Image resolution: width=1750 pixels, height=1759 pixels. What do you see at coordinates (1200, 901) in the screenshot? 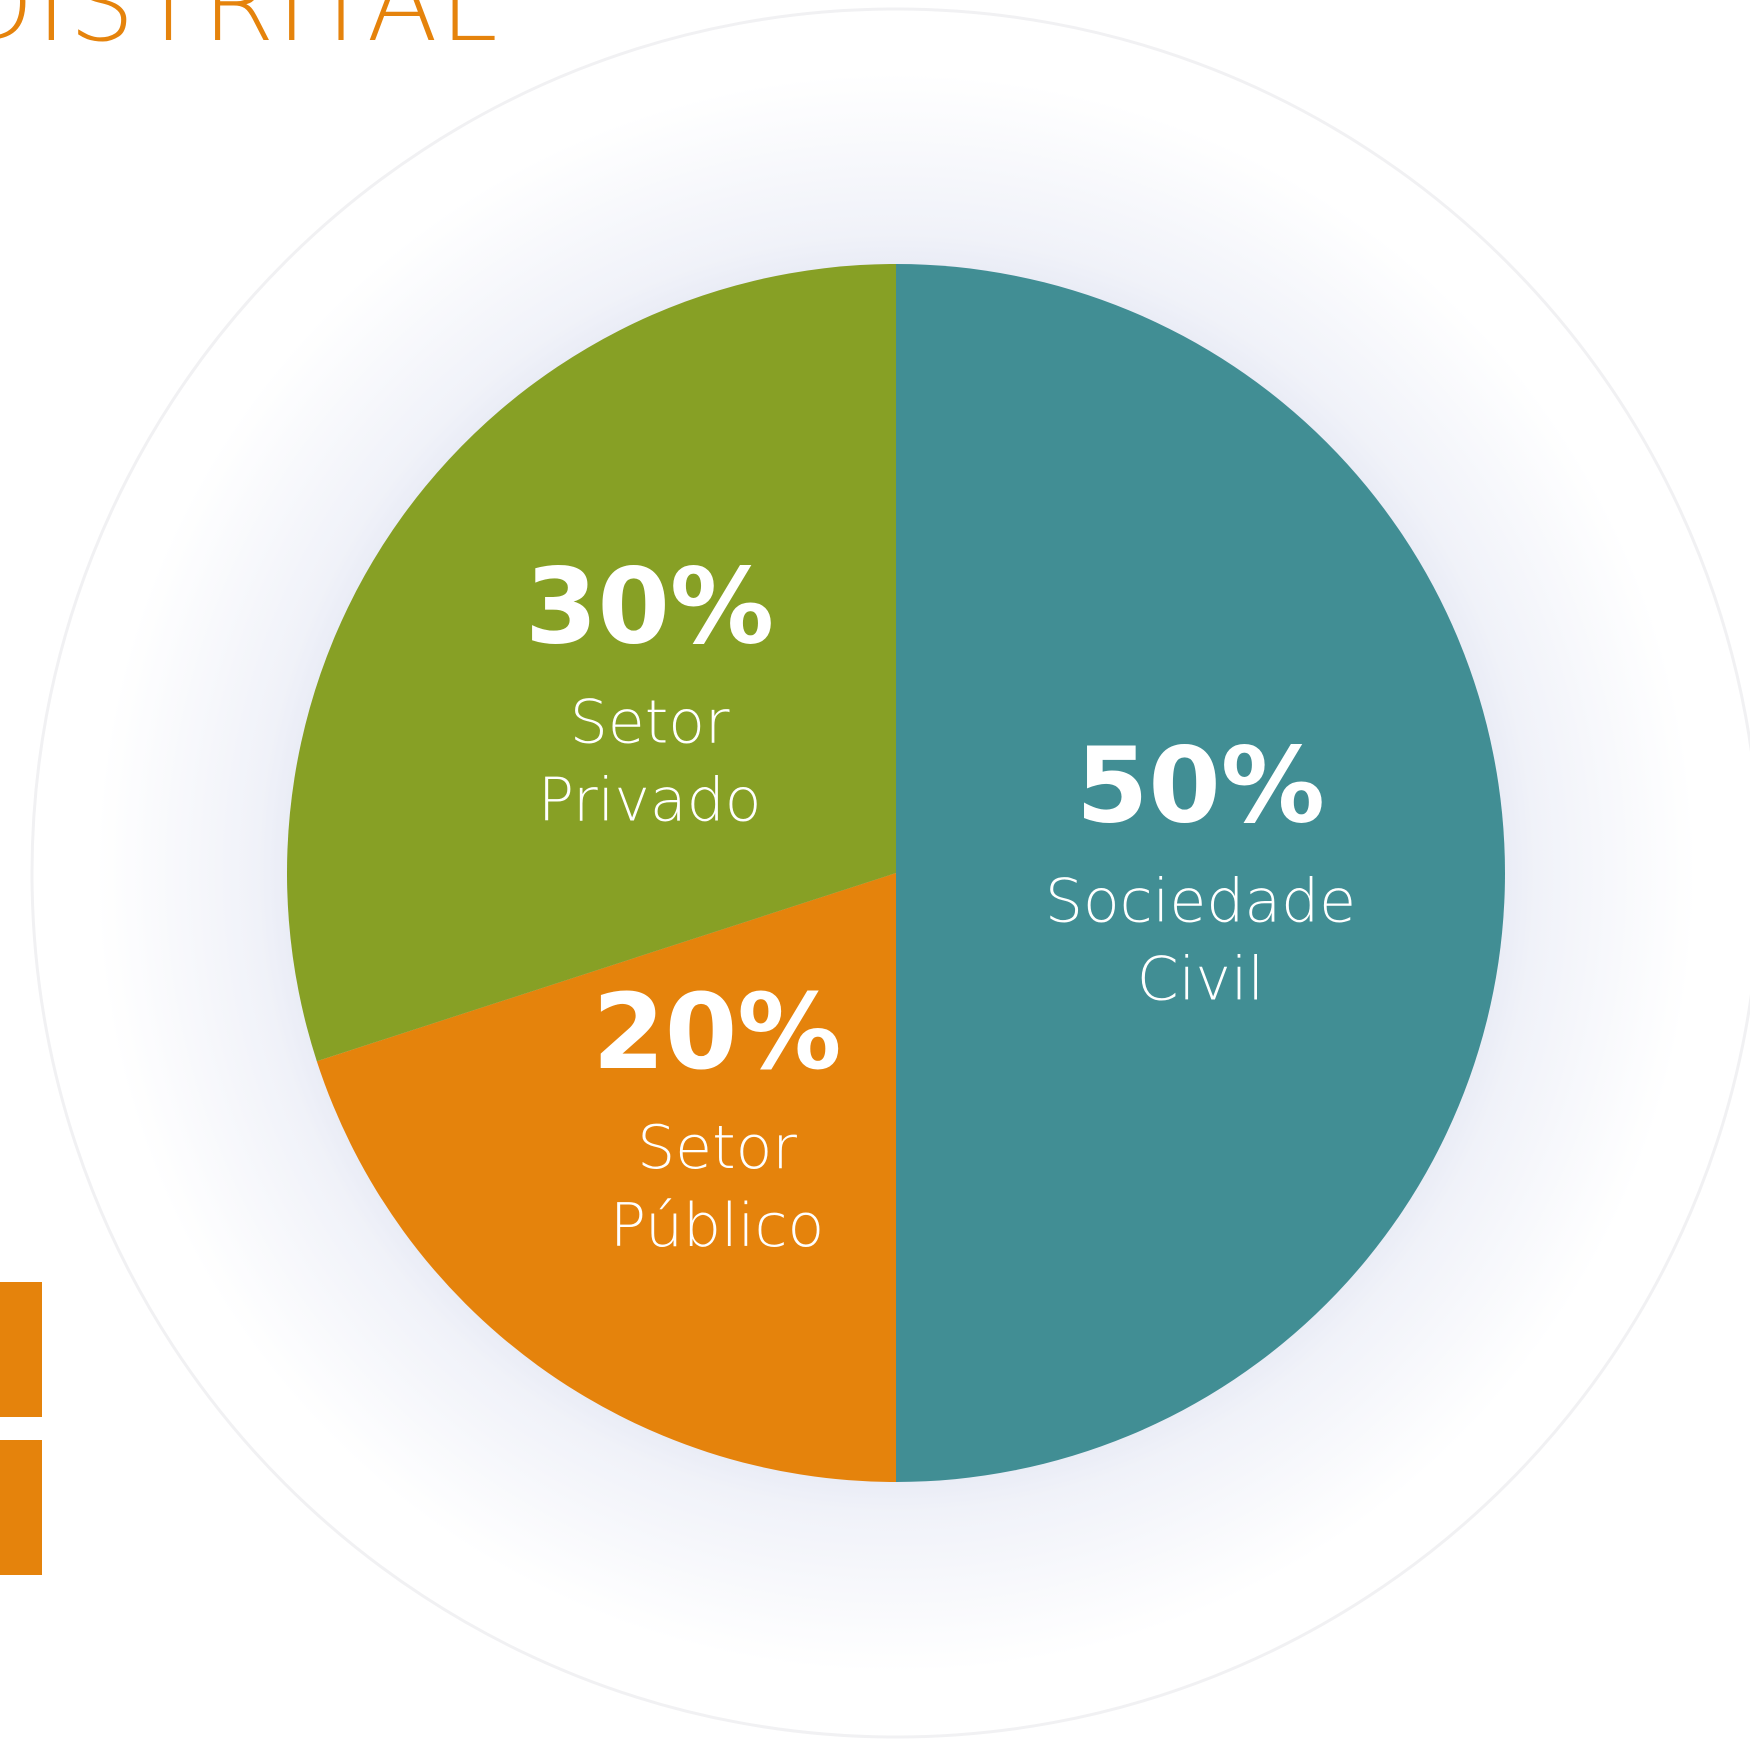
I see `slice-name-label: Sociedade` at bounding box center [1200, 901].